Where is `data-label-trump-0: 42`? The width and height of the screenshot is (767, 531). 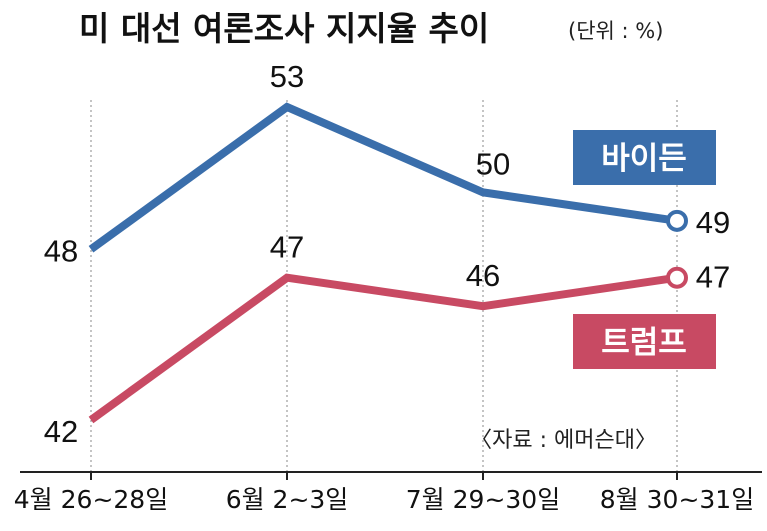 data-label-trump-0: 42 is located at coordinates (61, 431).